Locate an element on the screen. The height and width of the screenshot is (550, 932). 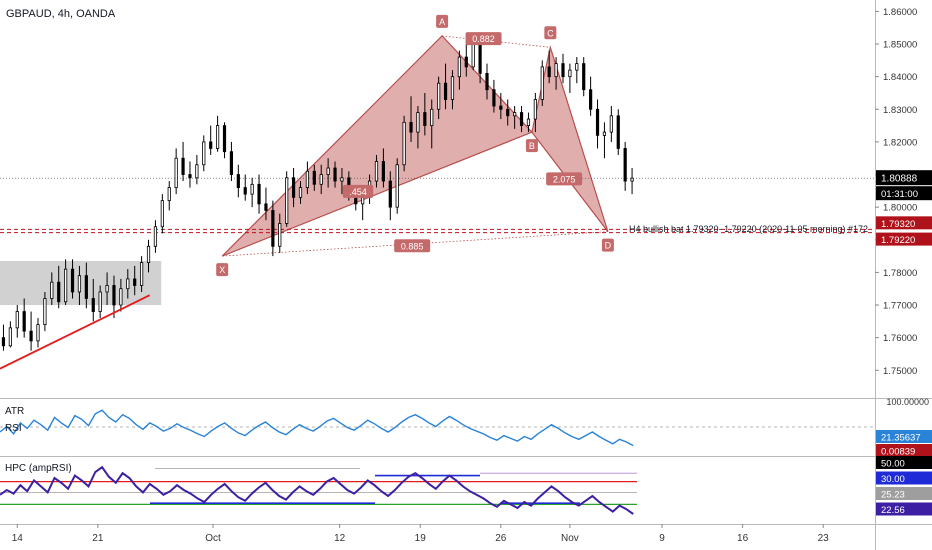
last-price-tag is located at coordinates (904, 178).